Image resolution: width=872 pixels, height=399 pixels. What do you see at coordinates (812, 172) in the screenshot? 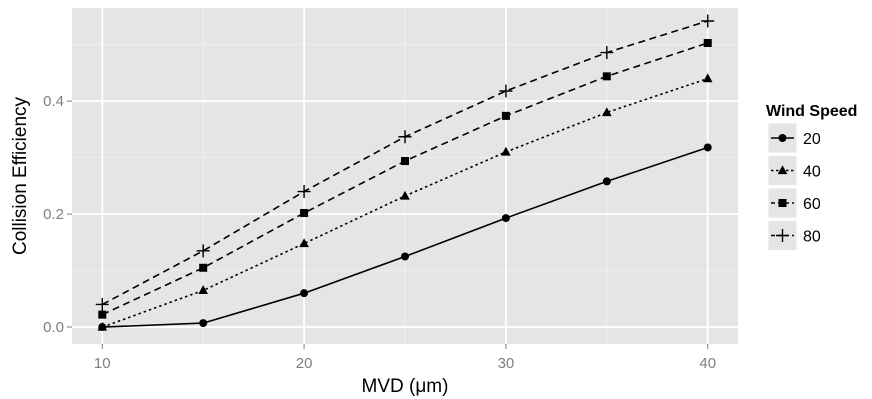
I see `legend-label: 40` at bounding box center [812, 172].